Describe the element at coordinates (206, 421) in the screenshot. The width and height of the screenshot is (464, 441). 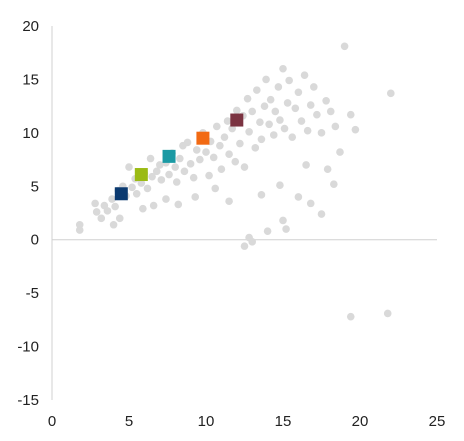
I see `x-tick-label-2: 10` at that location.